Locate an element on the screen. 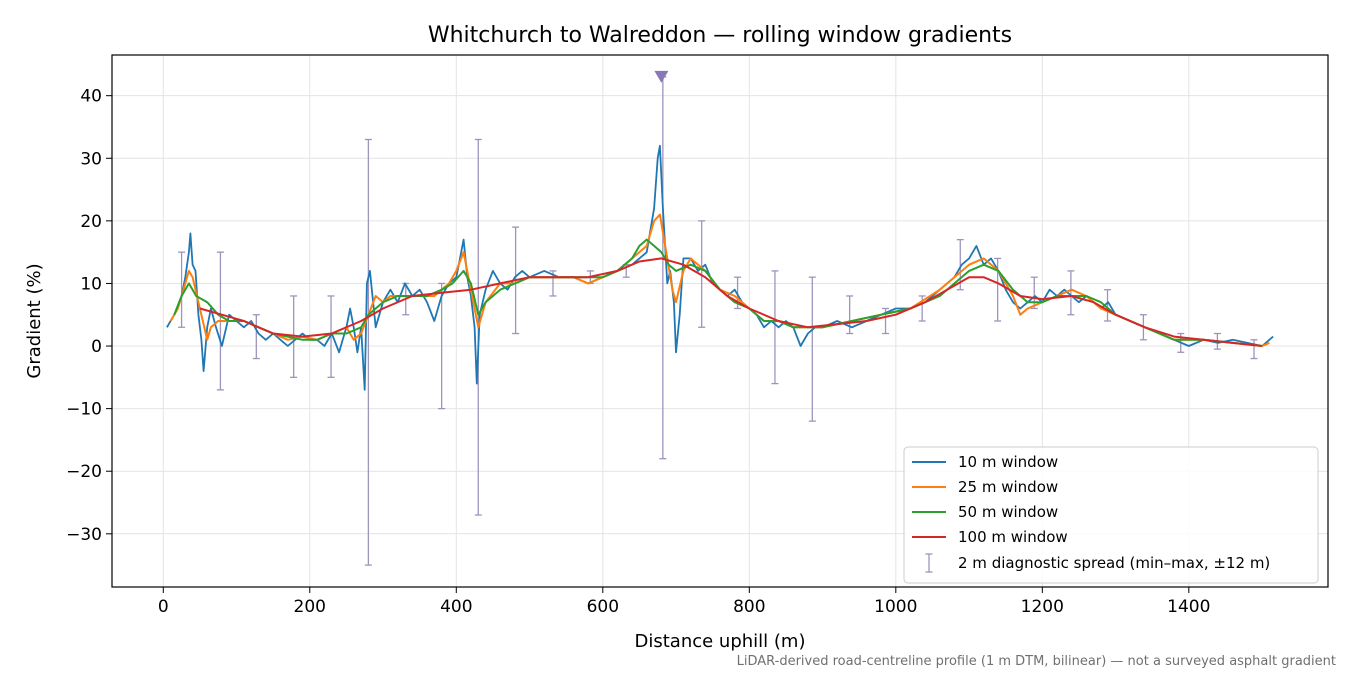 This screenshot has height=675, width=1350. y-tick-label: 10 is located at coordinates (91, 284).